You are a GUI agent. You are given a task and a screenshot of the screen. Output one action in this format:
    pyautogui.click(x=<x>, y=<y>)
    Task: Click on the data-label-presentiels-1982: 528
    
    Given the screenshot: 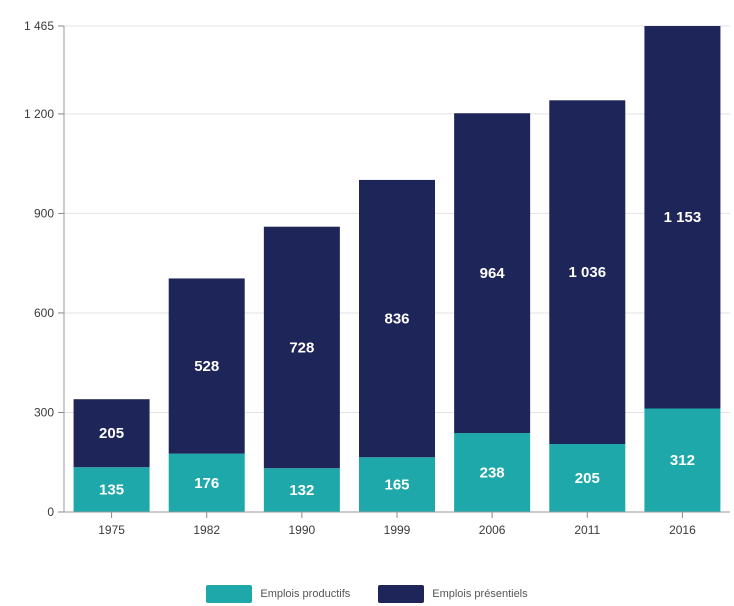 What is the action you would take?
    pyautogui.click(x=206, y=366)
    